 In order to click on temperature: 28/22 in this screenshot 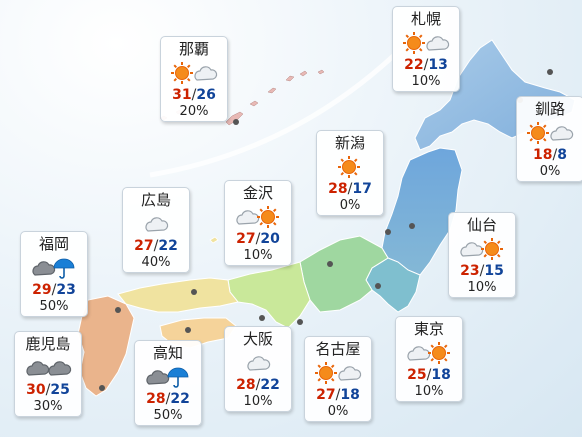, I will do `click(258, 385)`.